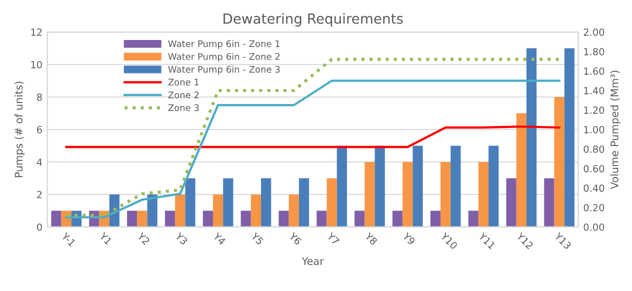 The image size is (632, 291). I want to click on x-tick-label: Y1, so click(105, 239).